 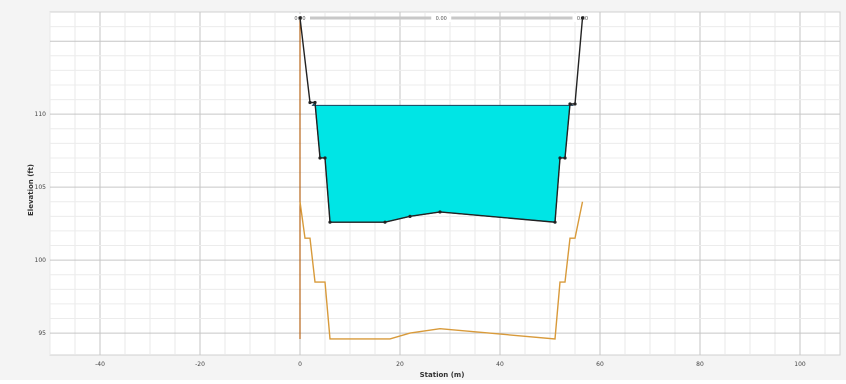 I want to click on water-polygon, so click(x=443, y=162).